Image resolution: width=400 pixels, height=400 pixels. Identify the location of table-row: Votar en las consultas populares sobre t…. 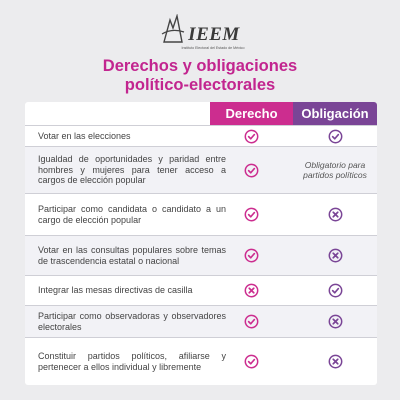
(201, 255).